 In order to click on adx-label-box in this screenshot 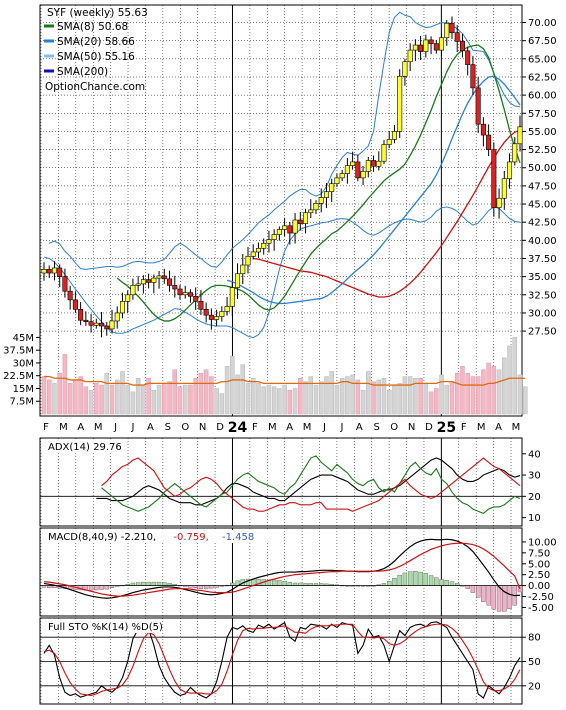, I will do `click(82, 446)`.